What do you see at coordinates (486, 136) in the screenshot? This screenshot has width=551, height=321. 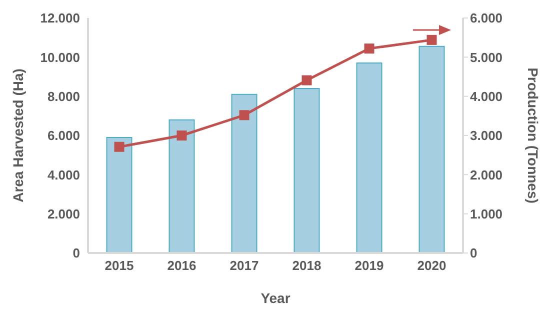 I see `y2-tick-label: 3.000` at bounding box center [486, 136].